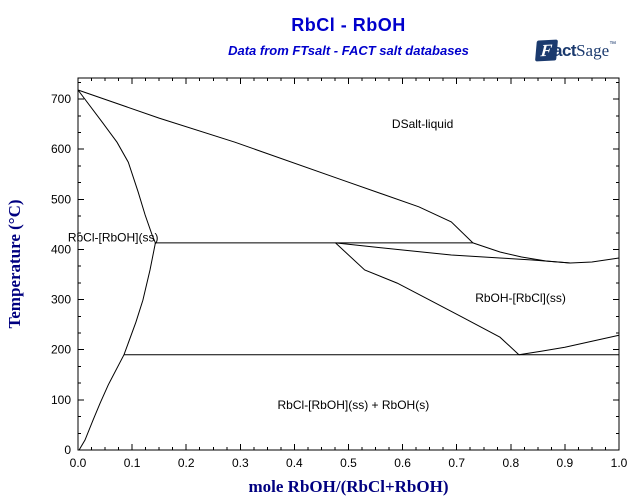  What do you see at coordinates (613, 44) in the screenshot?
I see `factsage-logo-trademark: ™` at bounding box center [613, 44].